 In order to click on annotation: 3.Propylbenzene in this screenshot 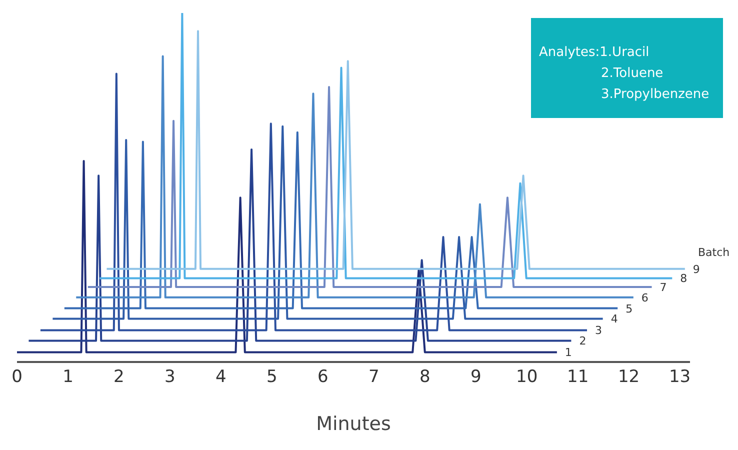, I will do `click(655, 95)`.